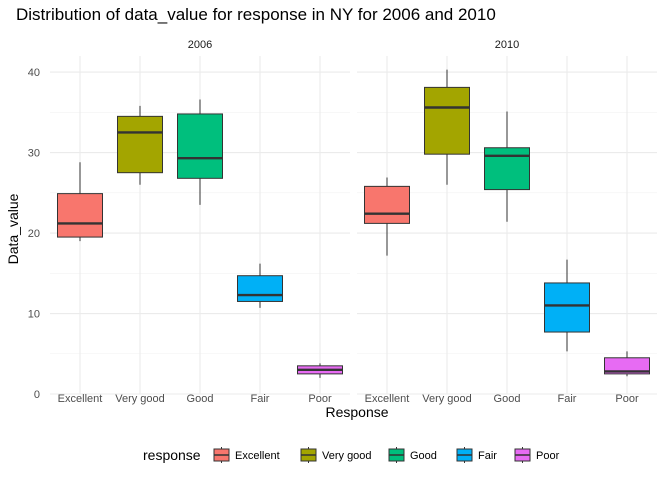  What do you see at coordinates (347, 456) in the screenshot?
I see `legend-label: Very good` at bounding box center [347, 456].